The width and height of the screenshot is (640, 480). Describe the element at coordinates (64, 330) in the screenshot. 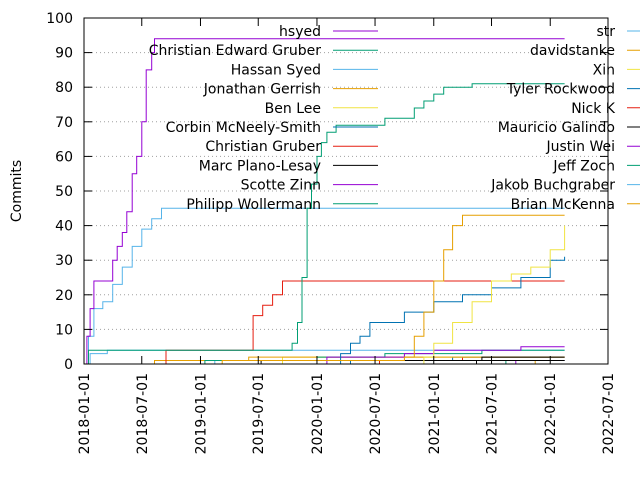

I see `y-tick-label: 10` at that location.